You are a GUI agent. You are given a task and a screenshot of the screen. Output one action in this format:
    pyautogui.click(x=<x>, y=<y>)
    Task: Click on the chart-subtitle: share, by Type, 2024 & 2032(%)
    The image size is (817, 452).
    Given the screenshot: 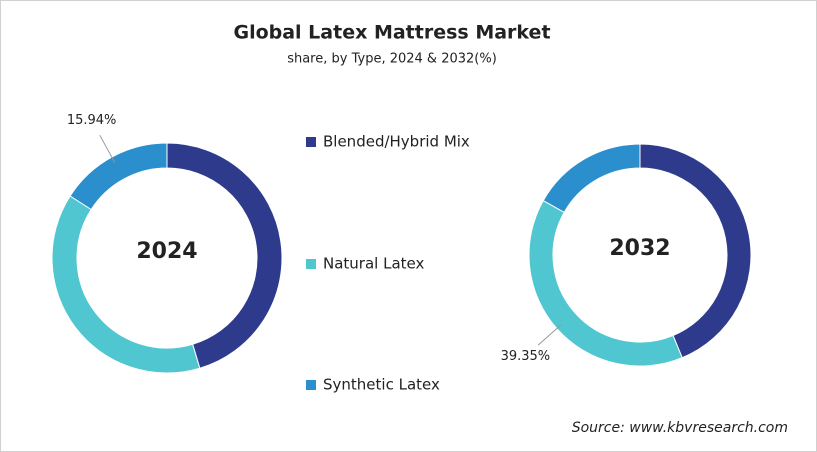 What is the action you would take?
    pyautogui.click(x=392, y=59)
    